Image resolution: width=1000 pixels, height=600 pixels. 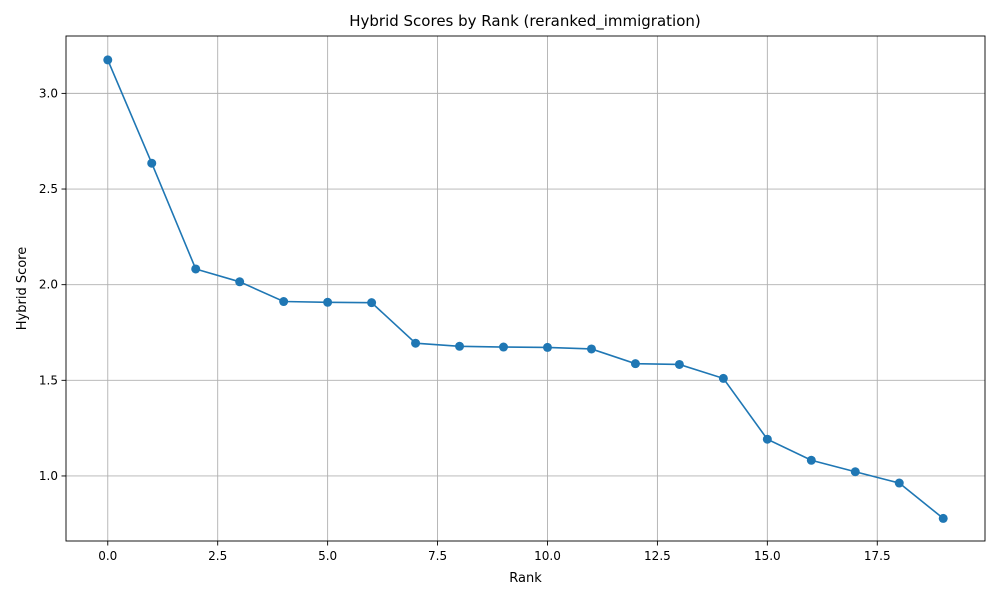 What do you see at coordinates (22, 288) in the screenshot?
I see `y-axis-label: Hybrid Score` at bounding box center [22, 288].